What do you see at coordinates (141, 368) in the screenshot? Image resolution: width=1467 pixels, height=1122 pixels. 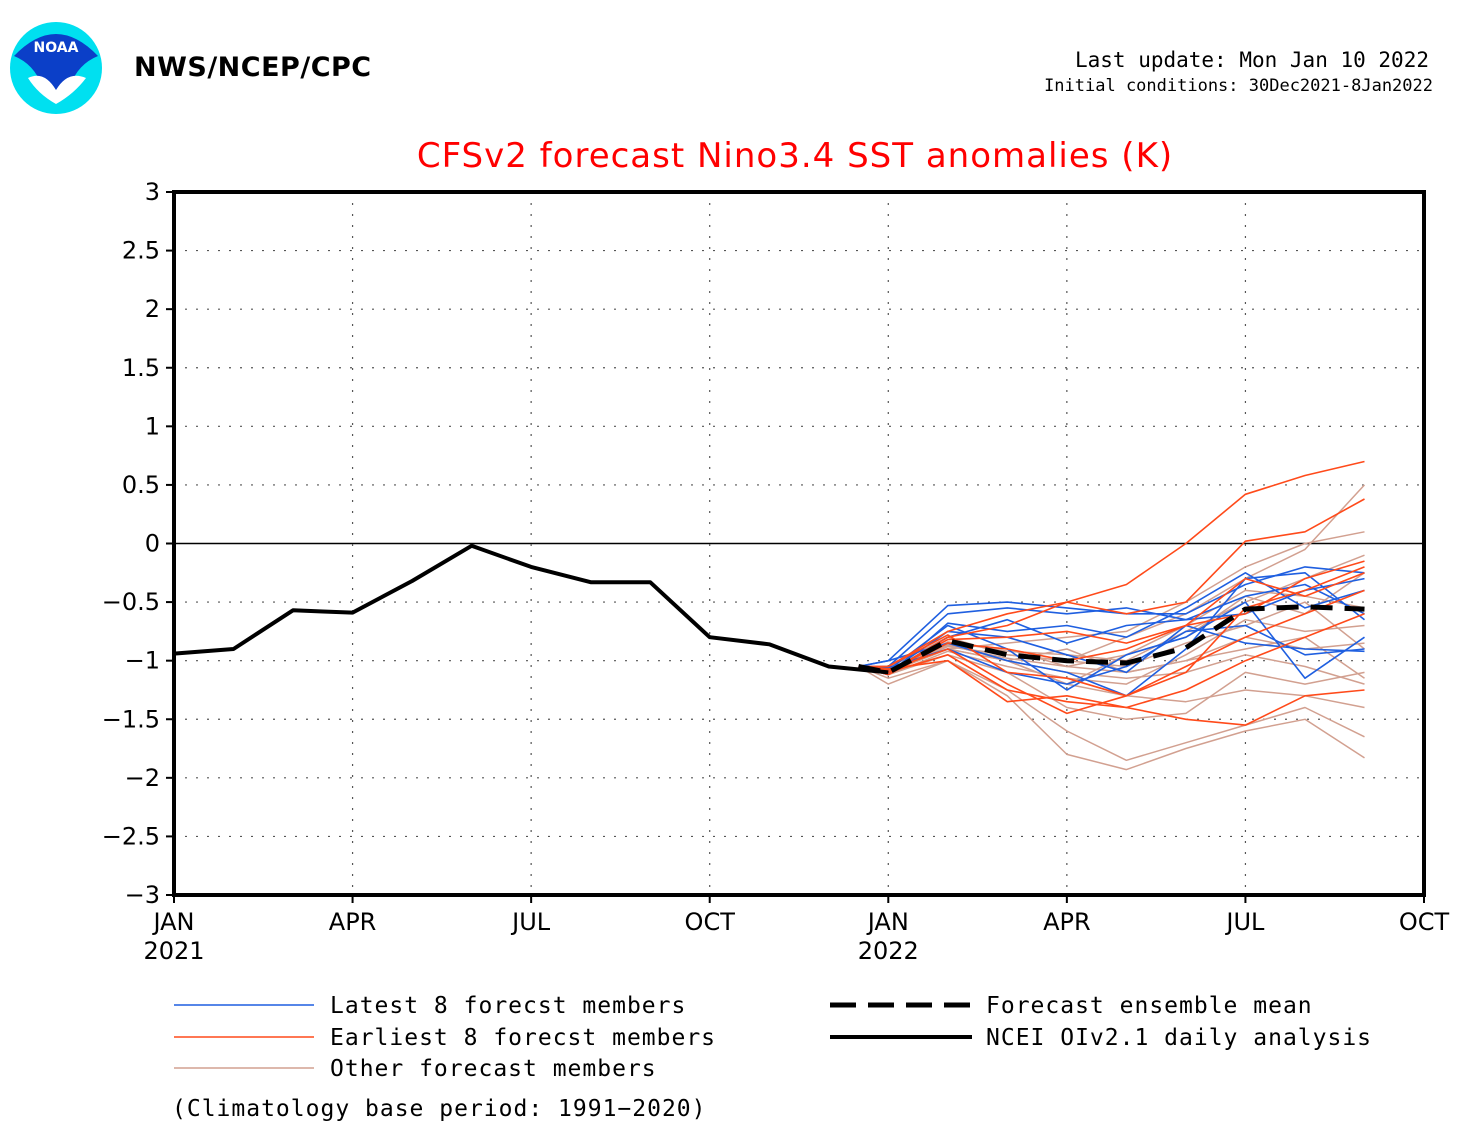 I see `y-tick-label: 1.5` at bounding box center [141, 368].